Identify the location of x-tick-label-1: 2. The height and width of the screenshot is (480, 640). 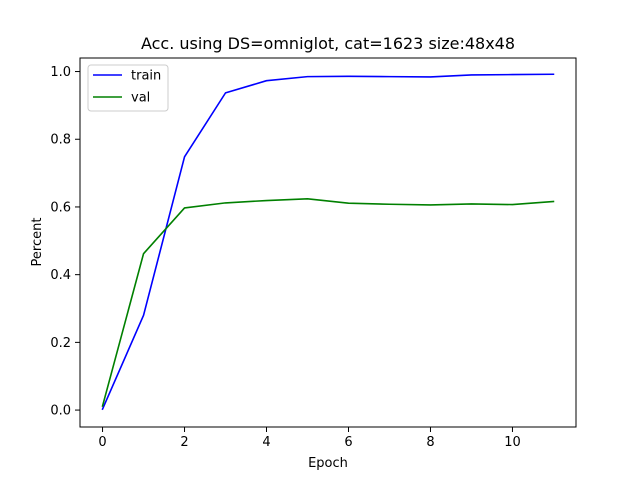
(184, 442).